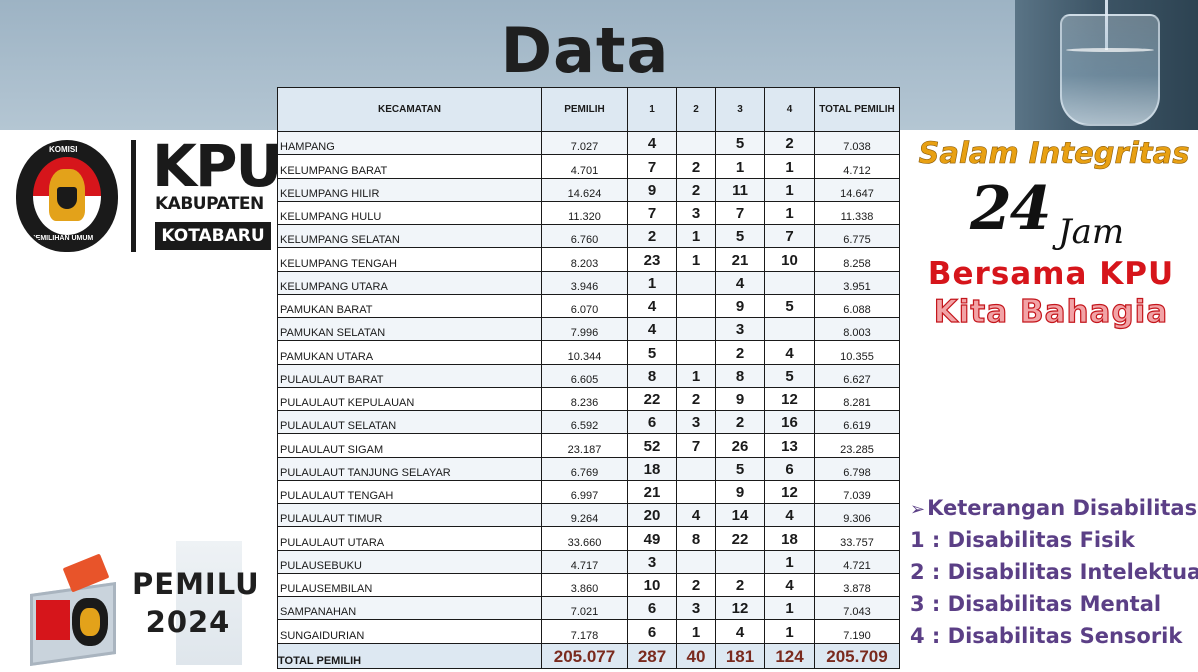 This screenshot has width=1198, height=672. What do you see at coordinates (409, 236) in the screenshot?
I see `cell-kecamatan: KELUMPANG SELATAN` at bounding box center [409, 236].